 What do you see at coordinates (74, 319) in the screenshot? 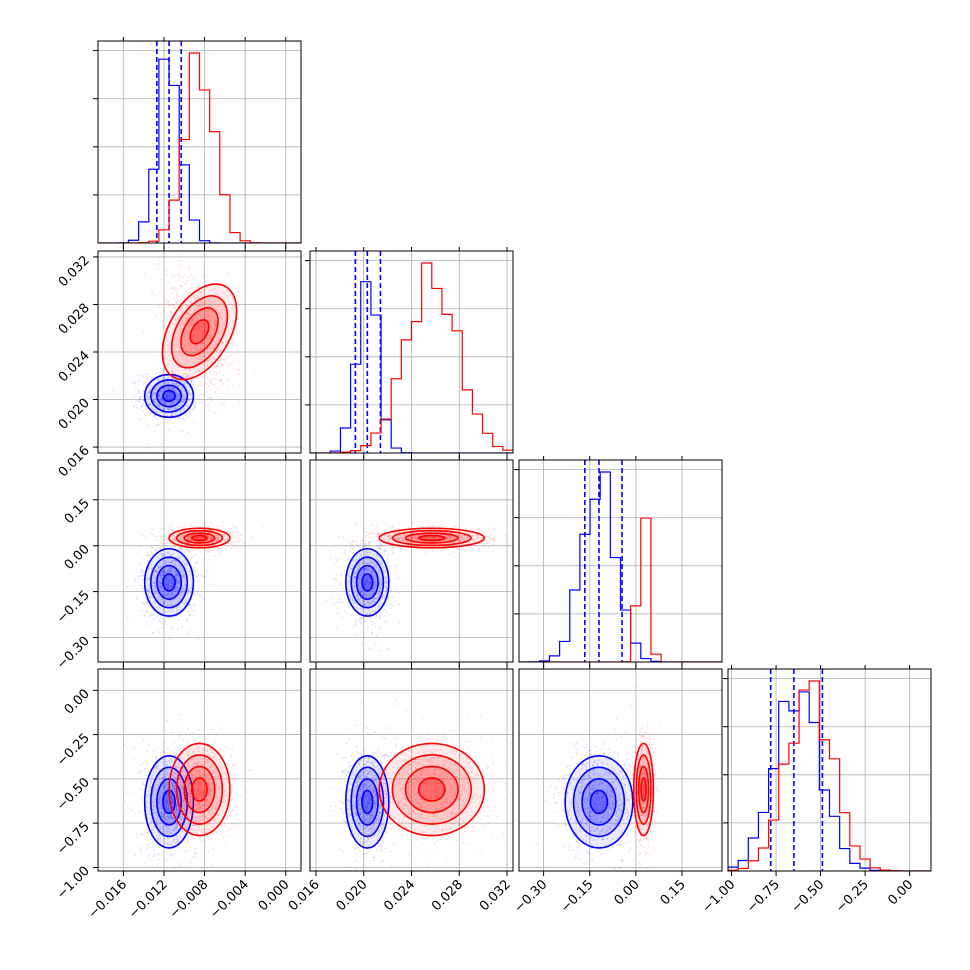
I see `tick-label-y: 0.028` at bounding box center [74, 319].